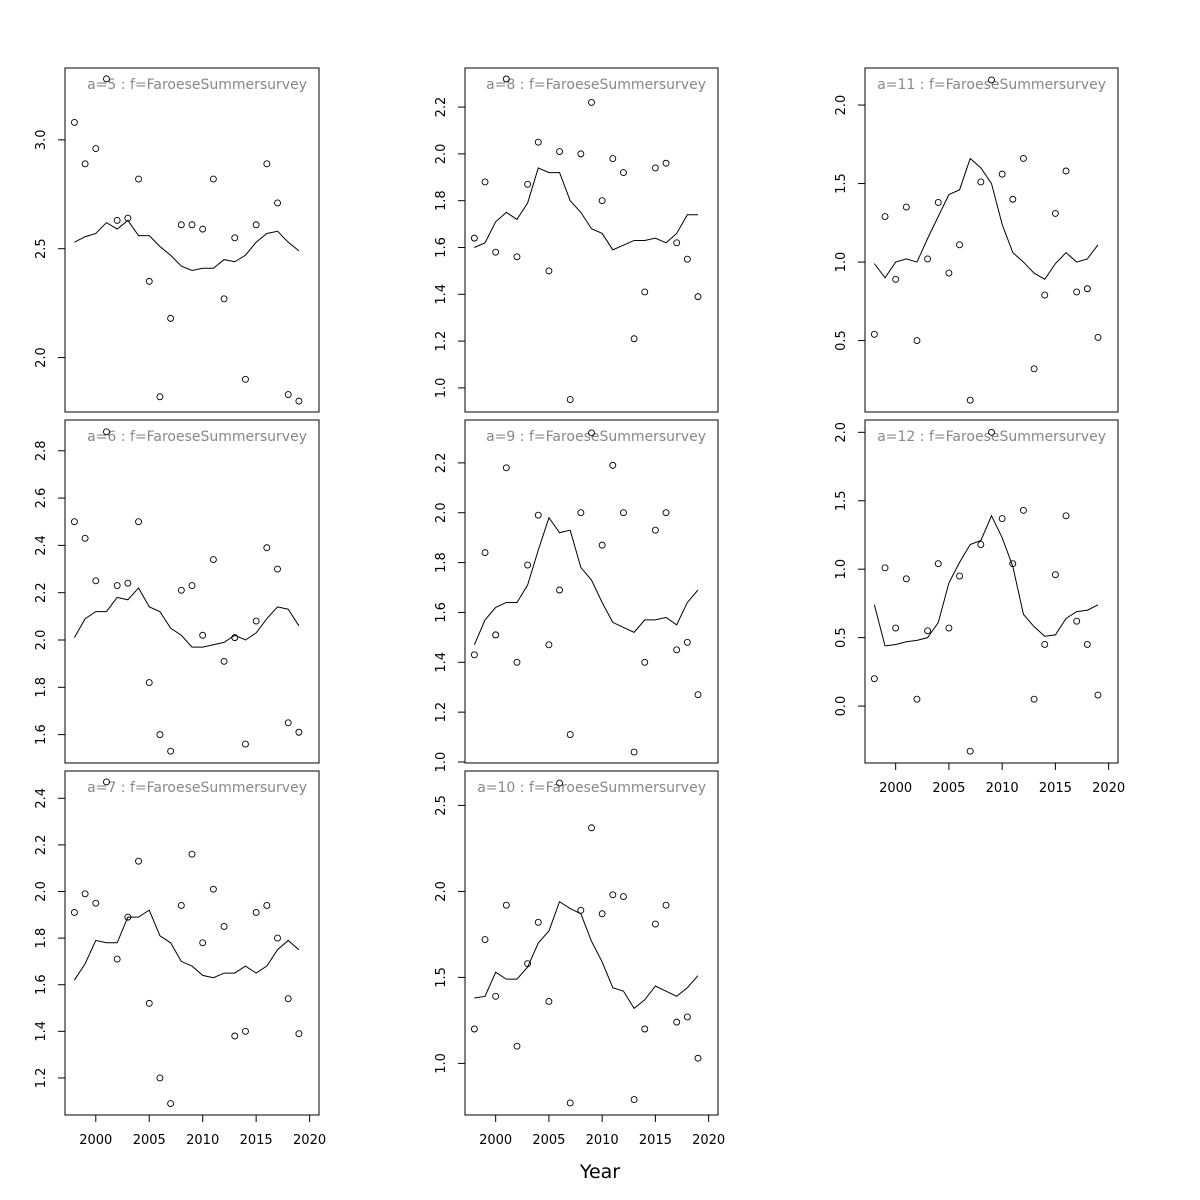  Describe the element at coordinates (596, 437) in the screenshot. I see `panel-title: a=9 : f=FaroeseSummersurvey` at that location.